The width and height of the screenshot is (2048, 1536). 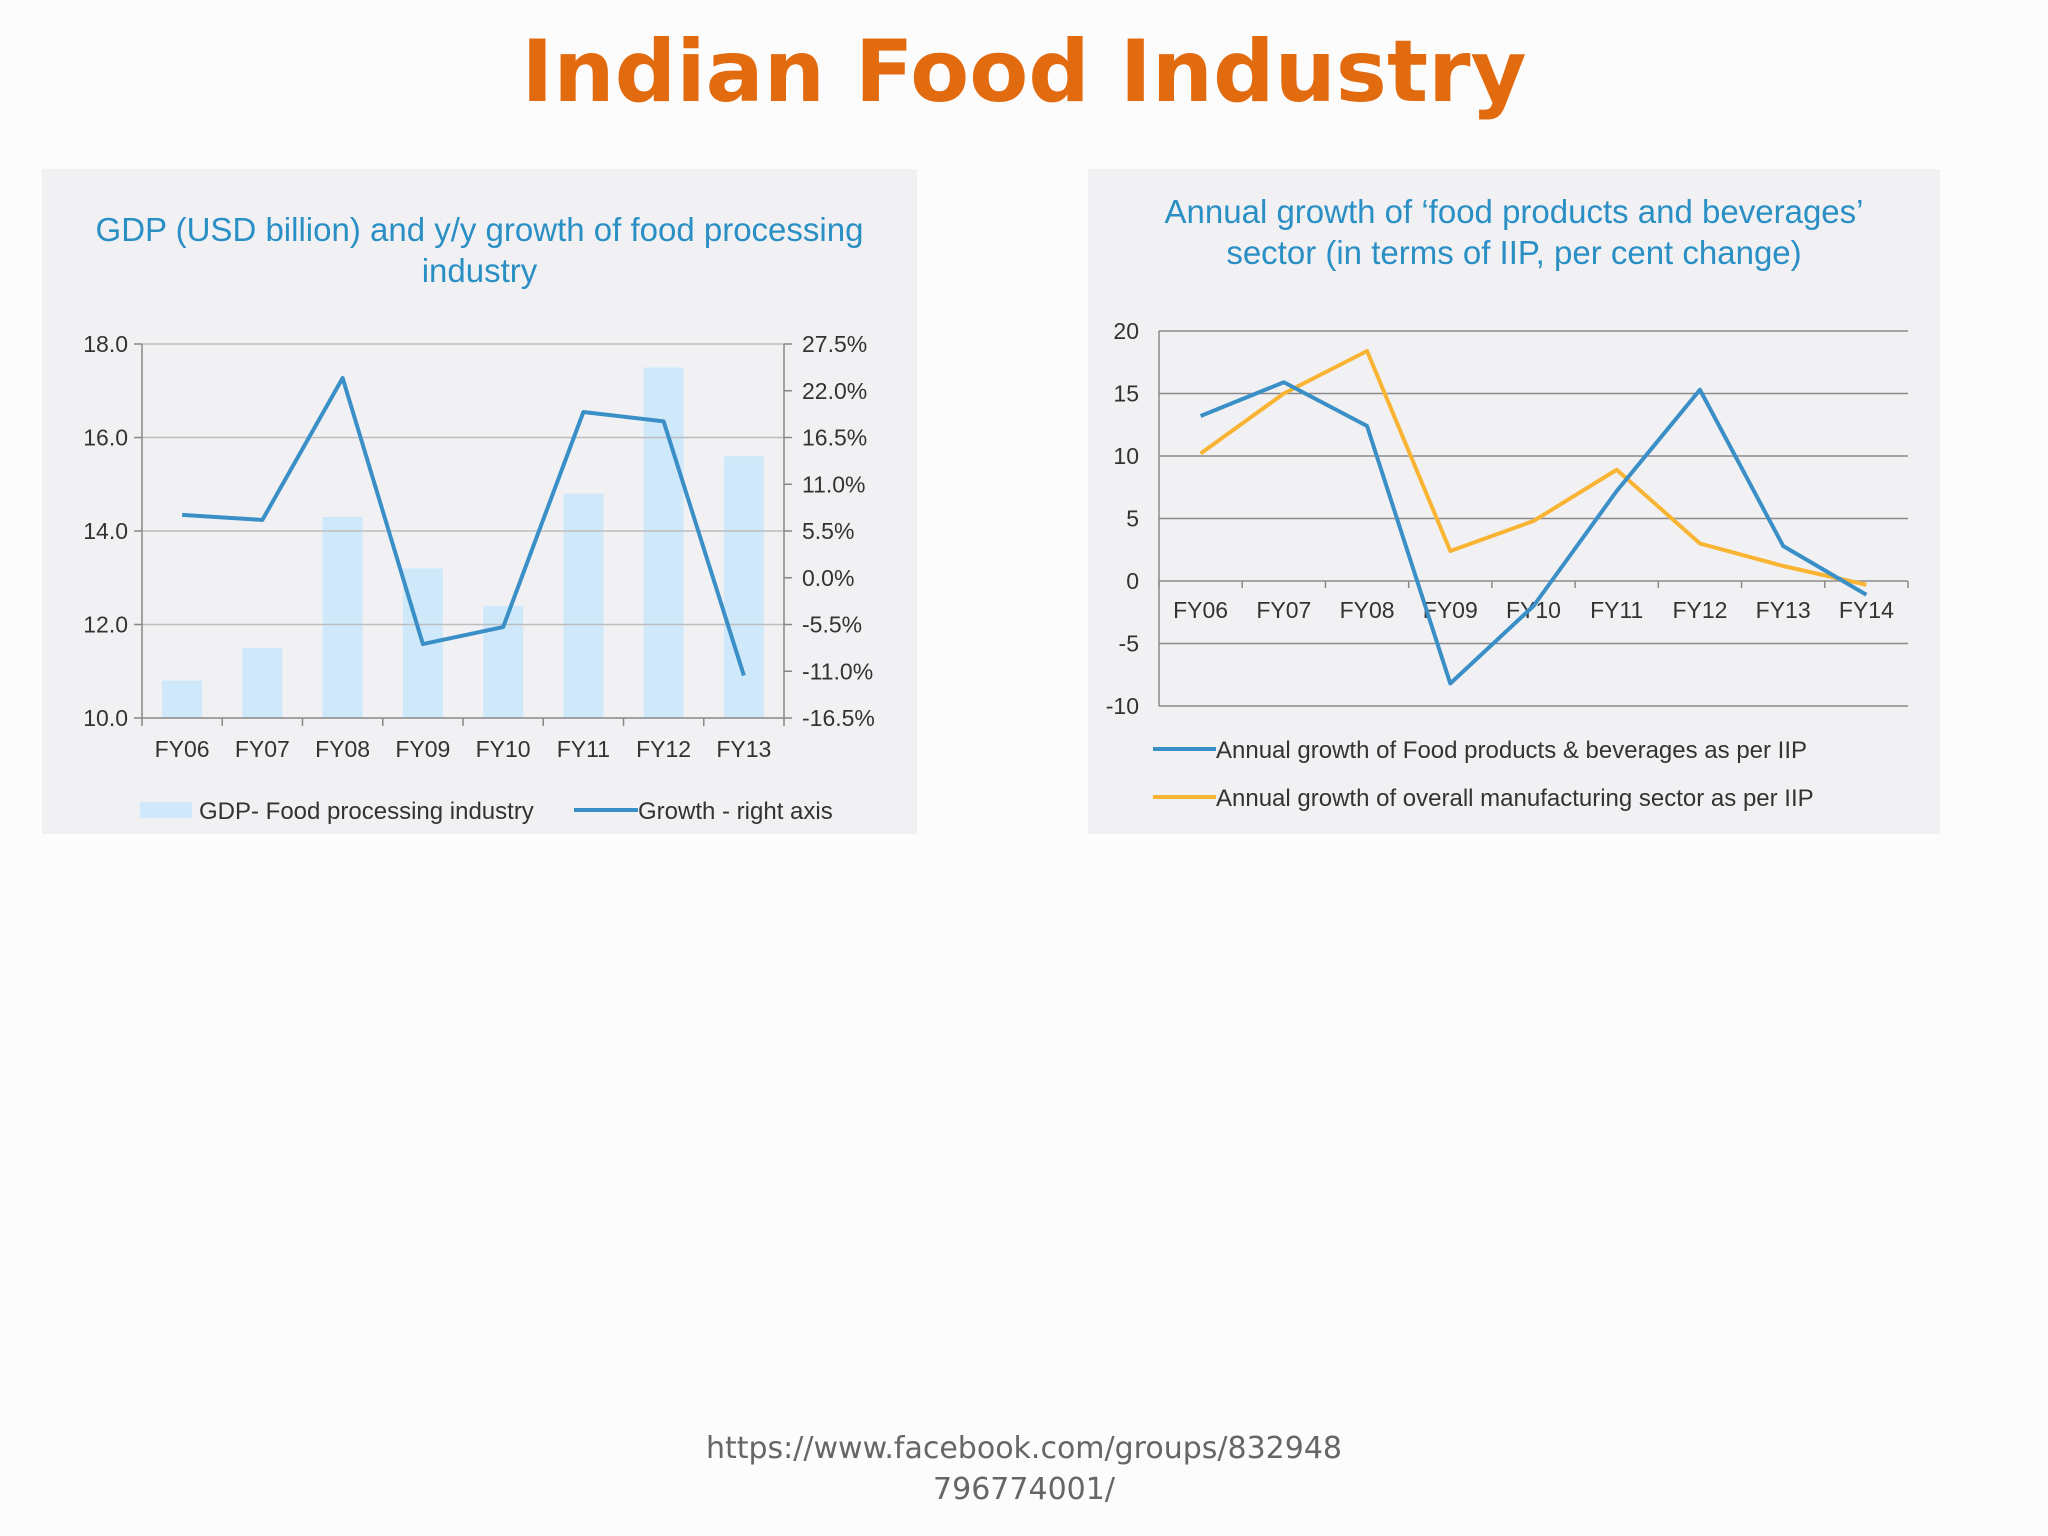 I want to click on manufacturing-line, so click(x=1533, y=468).